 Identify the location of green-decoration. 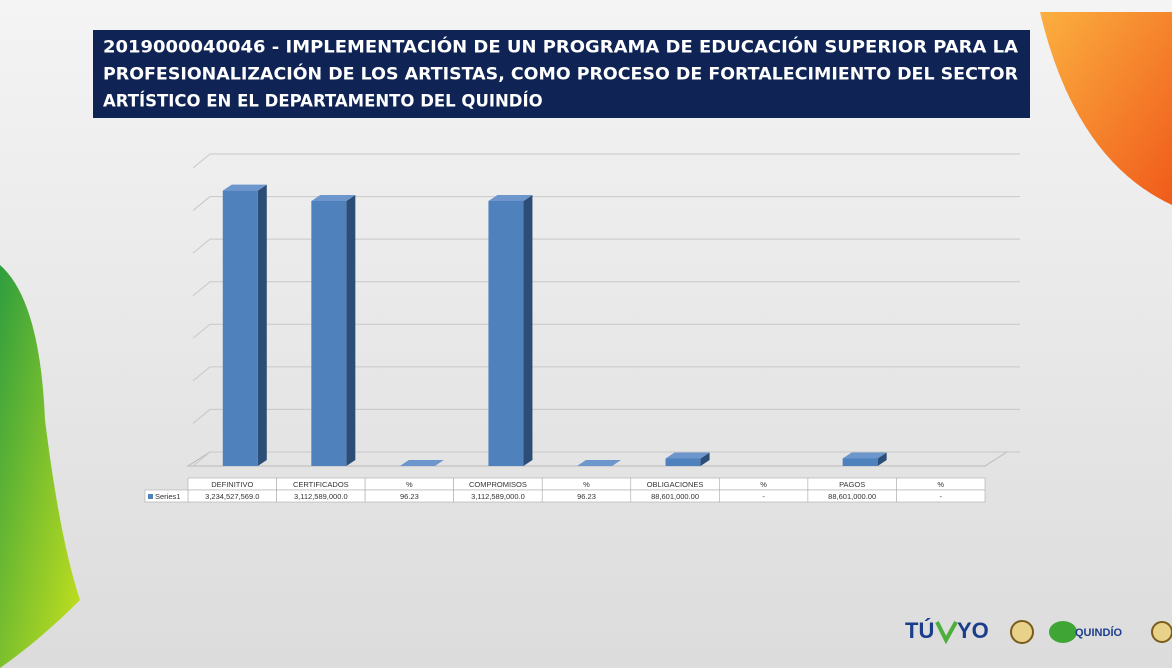
(40, 466).